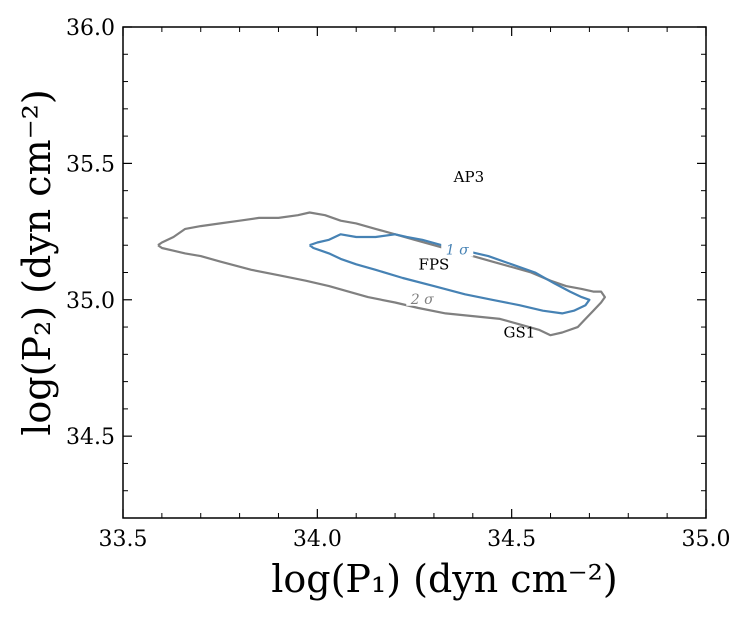 The image size is (747, 621). Describe the element at coordinates (90, 28) in the screenshot. I see `y-tick-label: 36.0` at that location.